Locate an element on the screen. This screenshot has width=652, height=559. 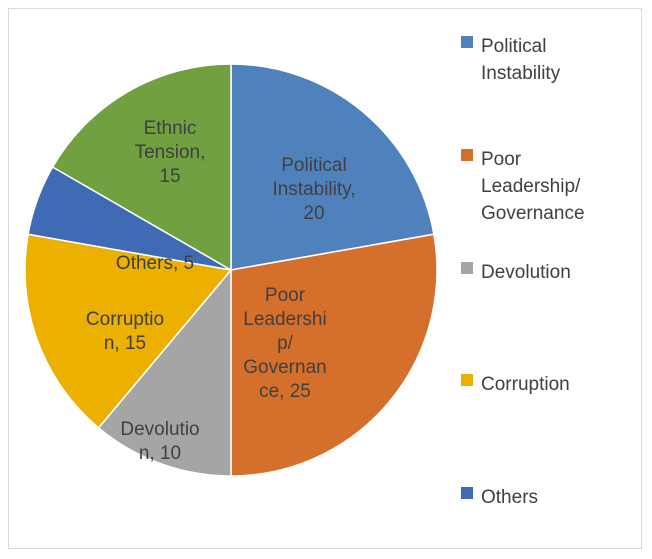
legend-swatch-others is located at coordinates (467, 493).